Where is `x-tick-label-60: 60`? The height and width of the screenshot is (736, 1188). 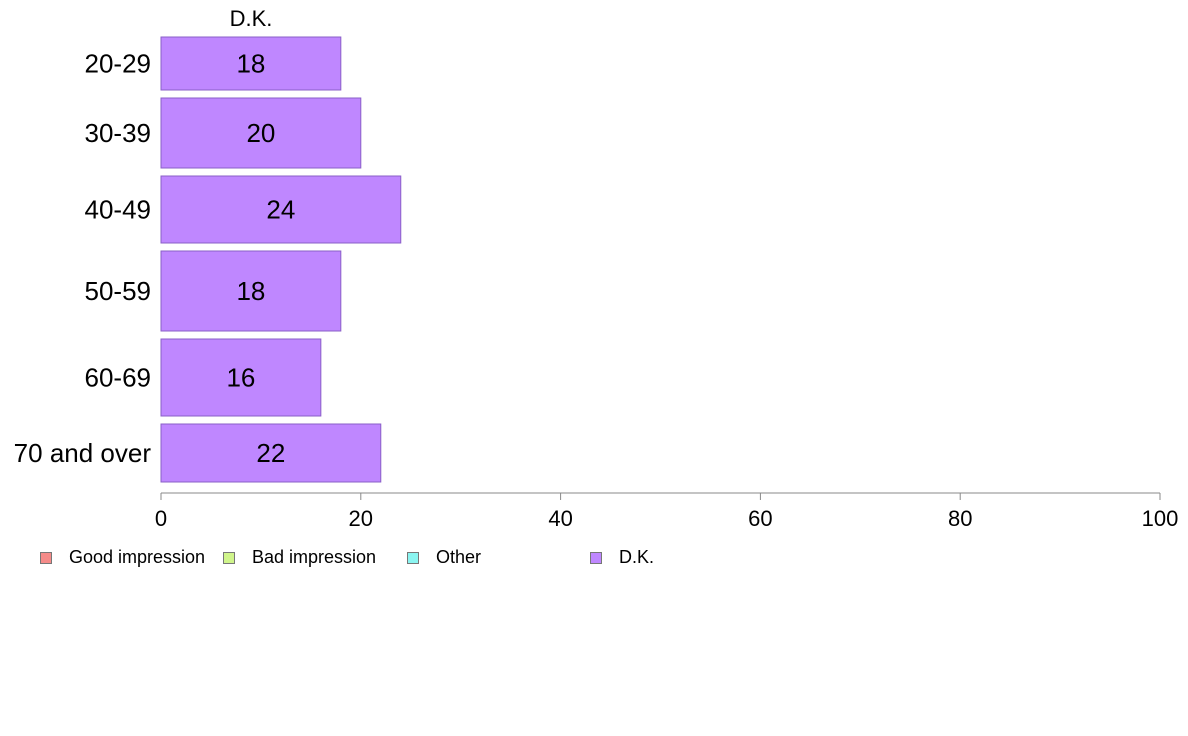
x-tick-label-60: 60 is located at coordinates (760, 518).